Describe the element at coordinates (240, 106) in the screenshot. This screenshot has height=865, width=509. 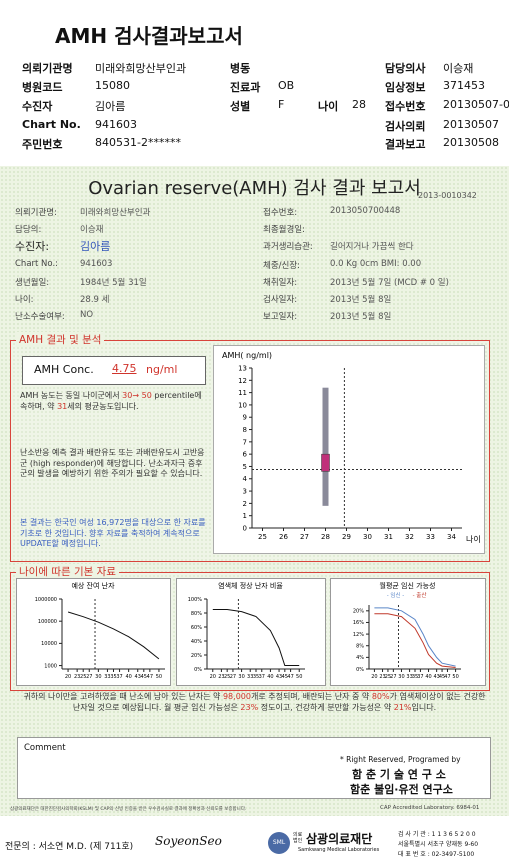
I see `field-label: 성별` at that location.